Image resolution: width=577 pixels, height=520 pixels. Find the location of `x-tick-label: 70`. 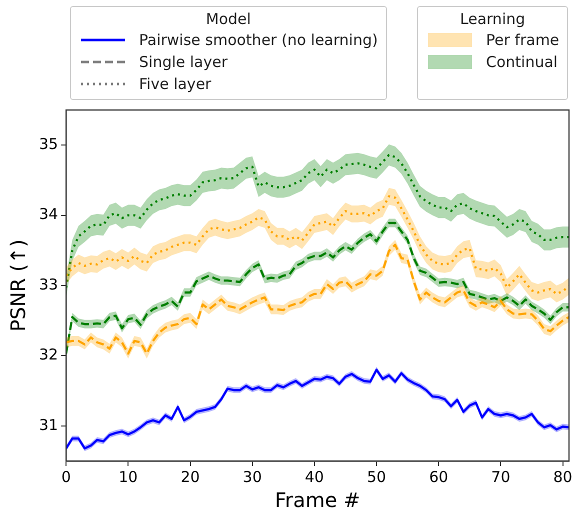

x-tick-label: 70 is located at coordinates (500, 477).